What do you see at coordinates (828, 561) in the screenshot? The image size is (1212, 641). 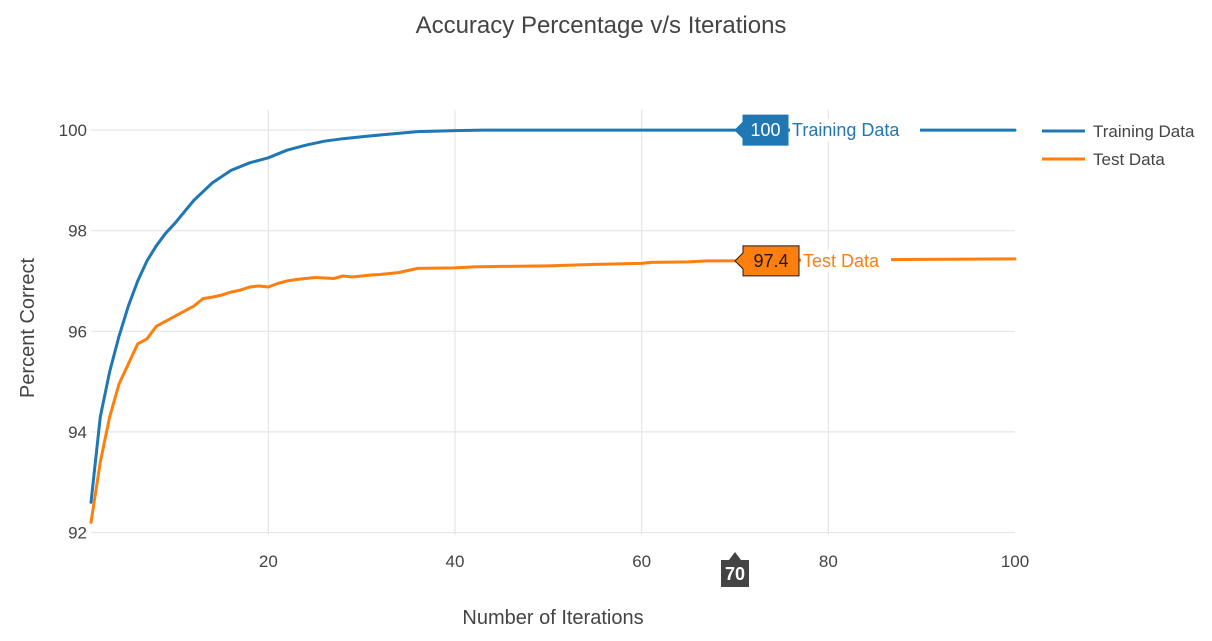 I see `x-tick-label: 80` at bounding box center [828, 561].